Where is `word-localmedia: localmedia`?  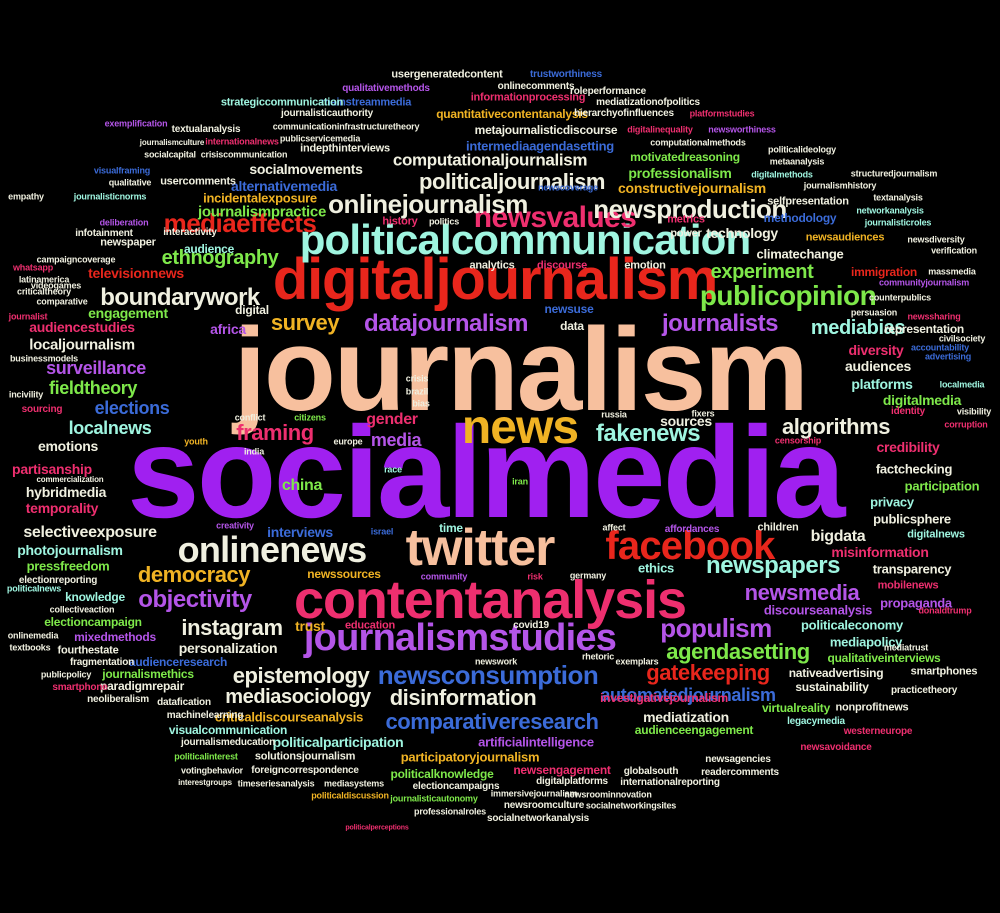 word-localmedia: localmedia is located at coordinates (962, 384).